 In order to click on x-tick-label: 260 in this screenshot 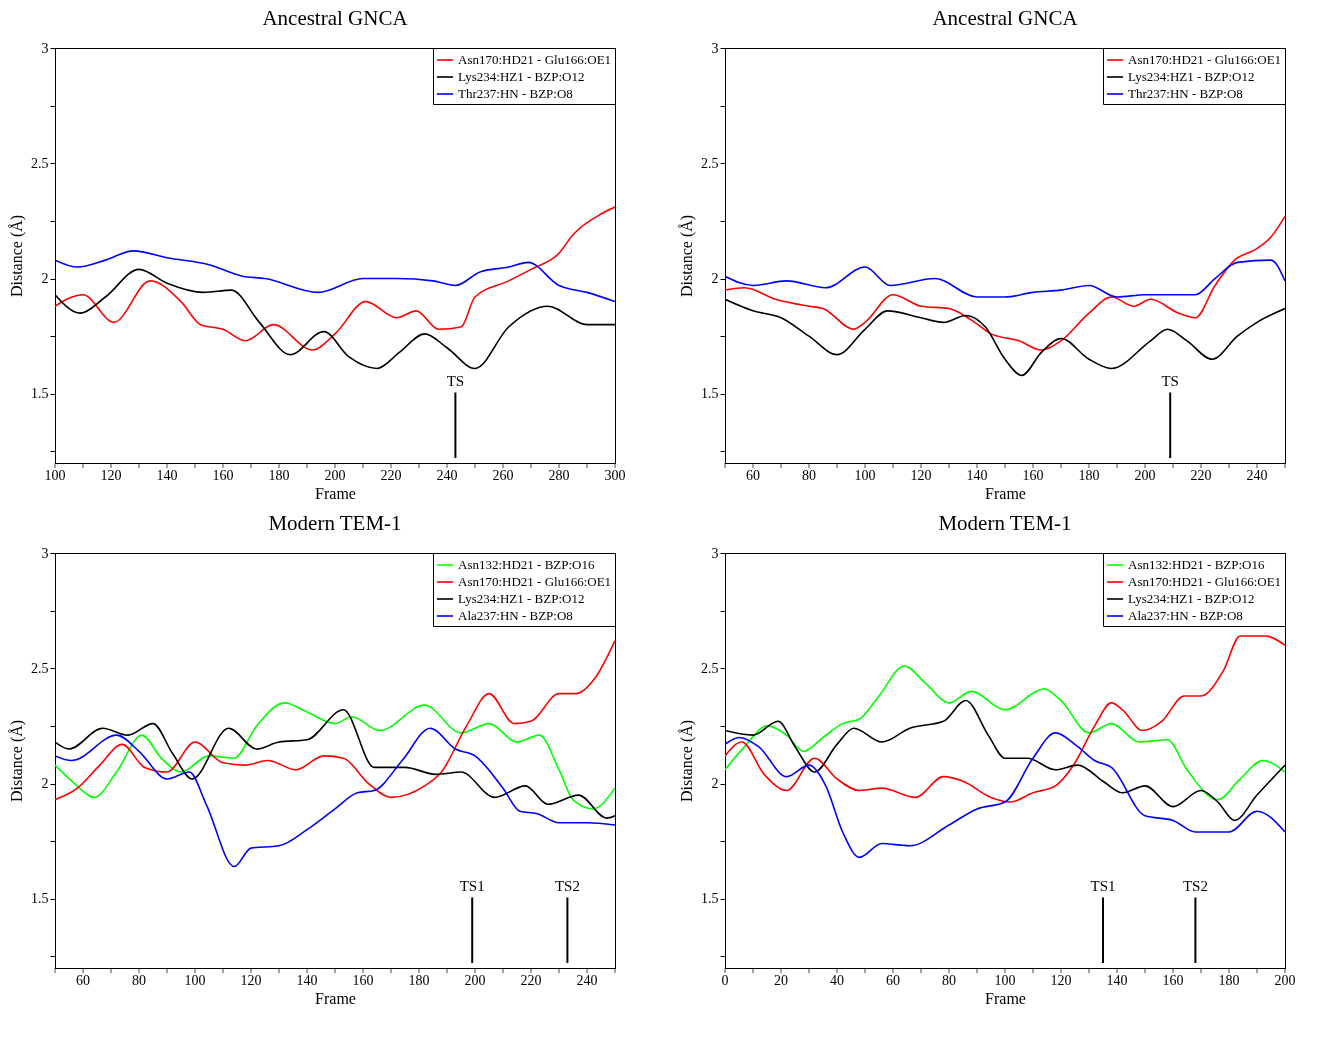, I will do `click(503, 475)`.